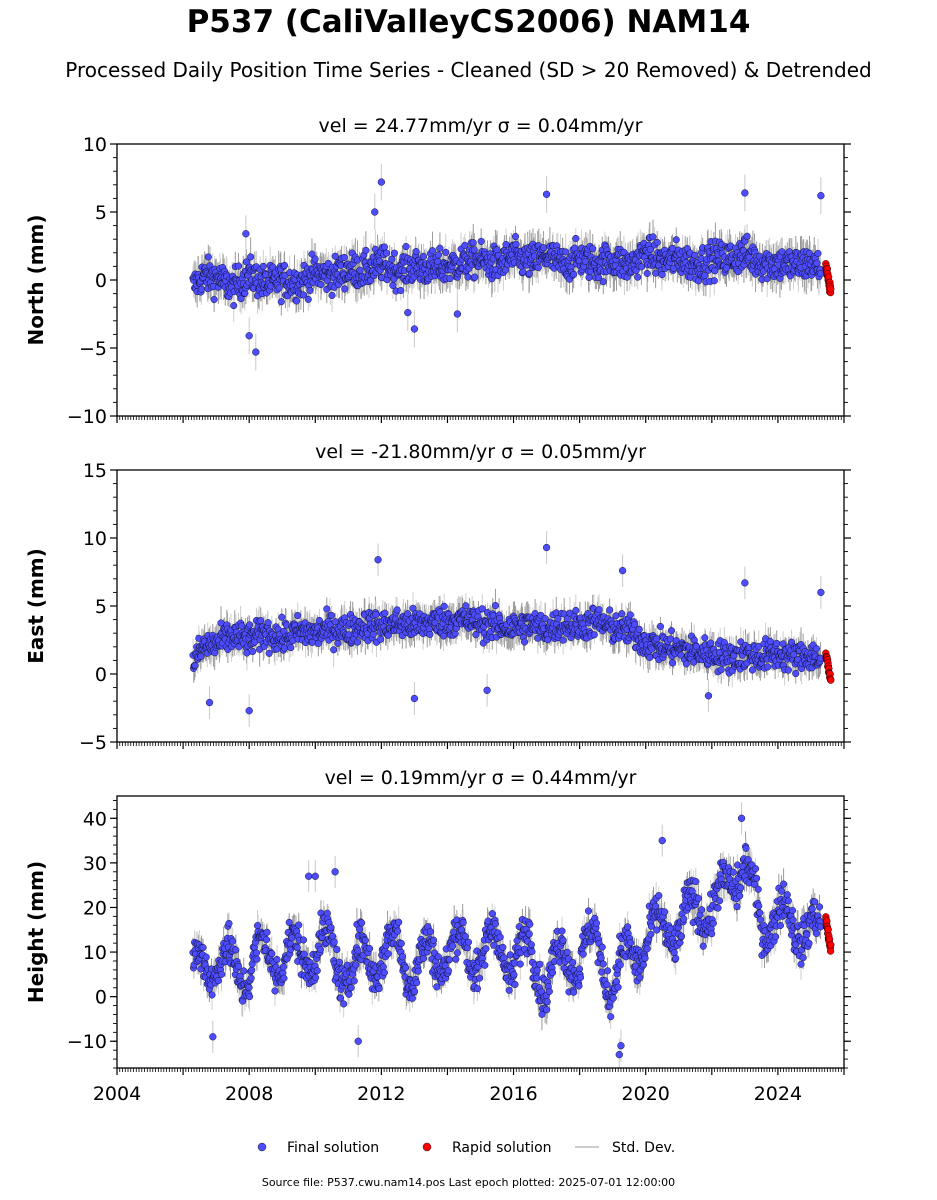 This screenshot has width=937, height=1200. Describe the element at coordinates (36, 279) in the screenshot. I see `y-axis-label: North (mm)` at that location.